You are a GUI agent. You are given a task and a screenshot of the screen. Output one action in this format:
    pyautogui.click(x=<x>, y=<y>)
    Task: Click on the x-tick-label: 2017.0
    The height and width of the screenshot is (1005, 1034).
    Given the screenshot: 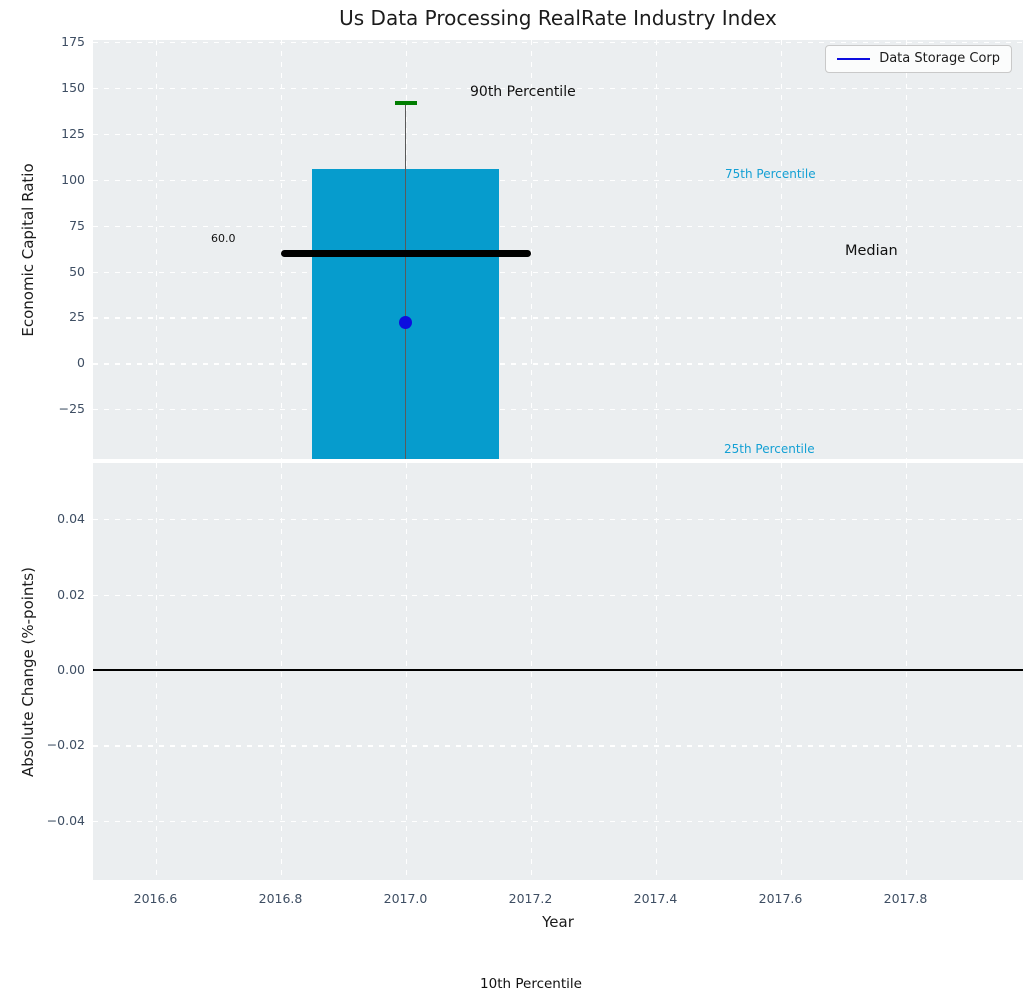 What is the action you would take?
    pyautogui.click(x=405, y=898)
    